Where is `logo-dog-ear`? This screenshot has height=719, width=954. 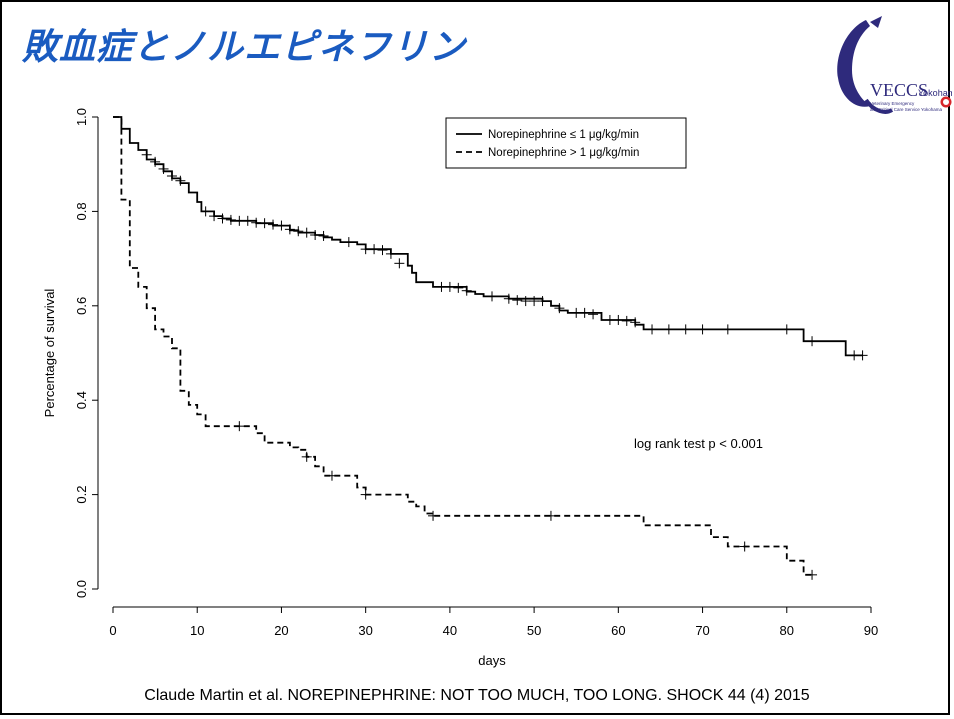 logo-dog-ear is located at coordinates (876, 22).